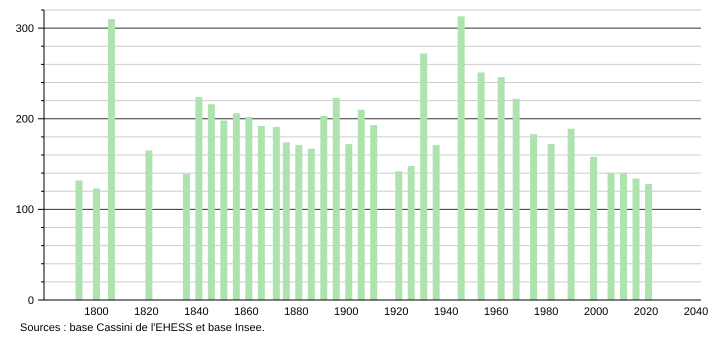 The image size is (710, 340). What do you see at coordinates (196, 312) in the screenshot?
I see `x-tick-label: 1840` at bounding box center [196, 312].